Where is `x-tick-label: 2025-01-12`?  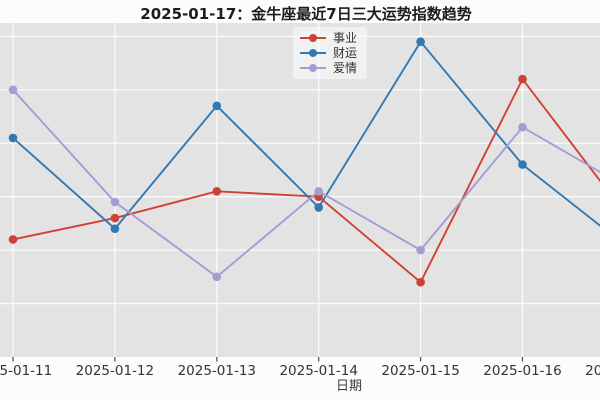 x-tick-label: 2025-01-12 is located at coordinates (115, 371).